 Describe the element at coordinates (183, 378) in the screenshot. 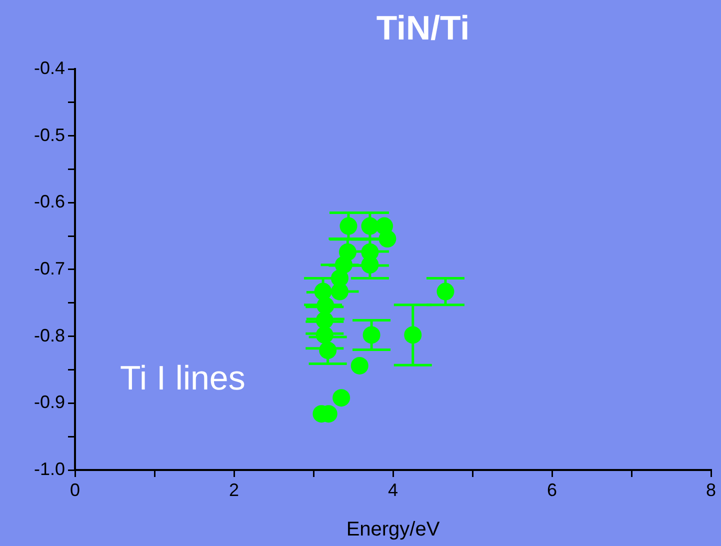

I see `annotation: Ti I lines` at that location.